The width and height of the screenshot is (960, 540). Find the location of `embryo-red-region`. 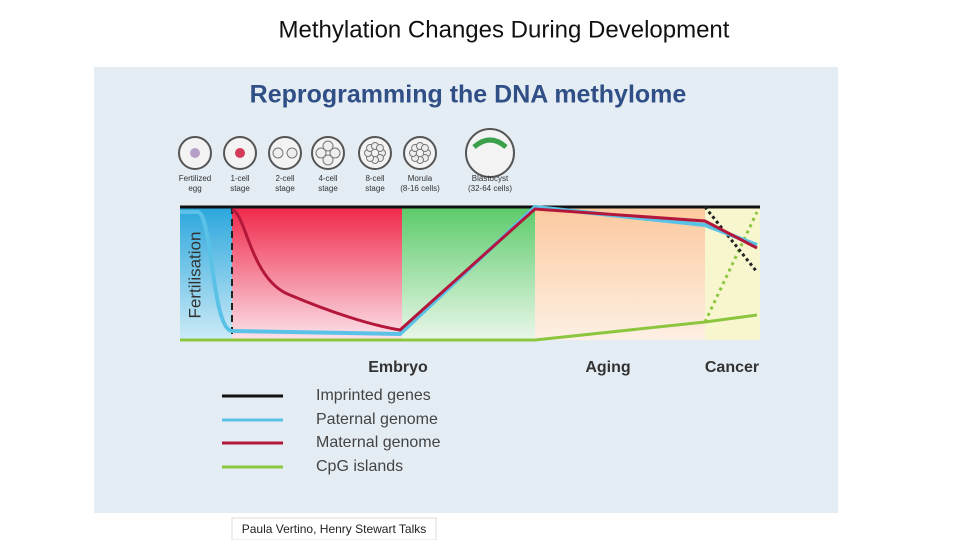

embryo-red-region is located at coordinates (317, 273).